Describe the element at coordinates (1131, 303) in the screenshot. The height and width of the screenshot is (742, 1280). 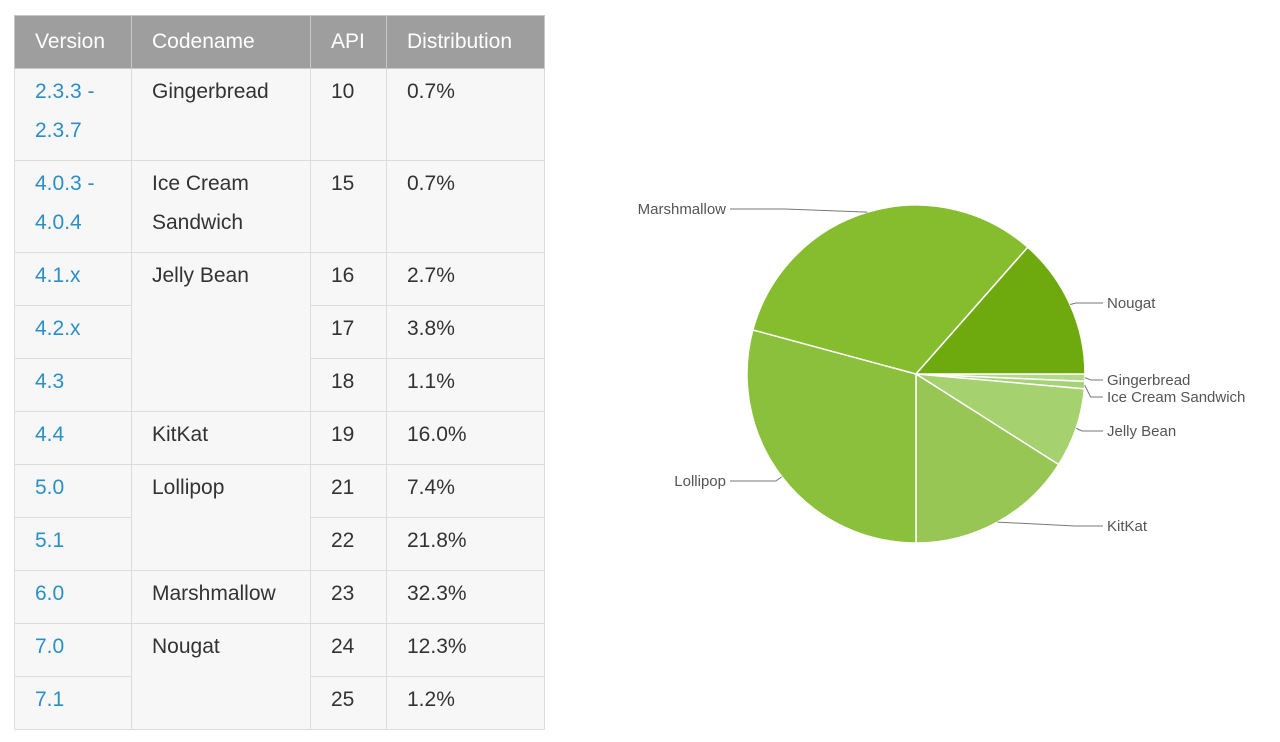
I see `slice-label: Nougat` at that location.